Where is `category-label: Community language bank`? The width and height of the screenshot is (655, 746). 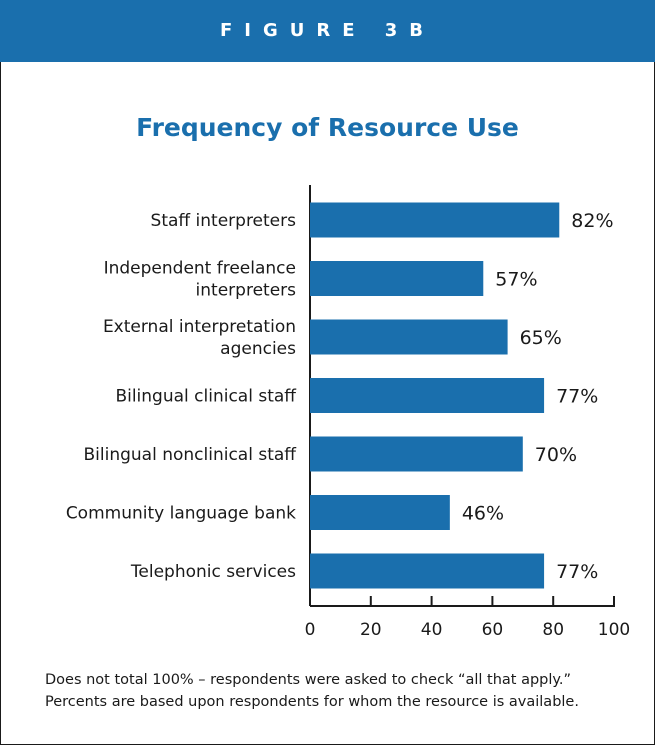
category-label: Community language bank is located at coordinates (181, 514).